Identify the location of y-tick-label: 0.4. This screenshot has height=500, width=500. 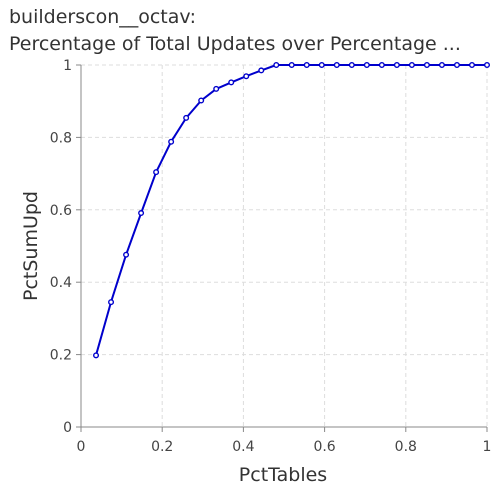
(61, 283).